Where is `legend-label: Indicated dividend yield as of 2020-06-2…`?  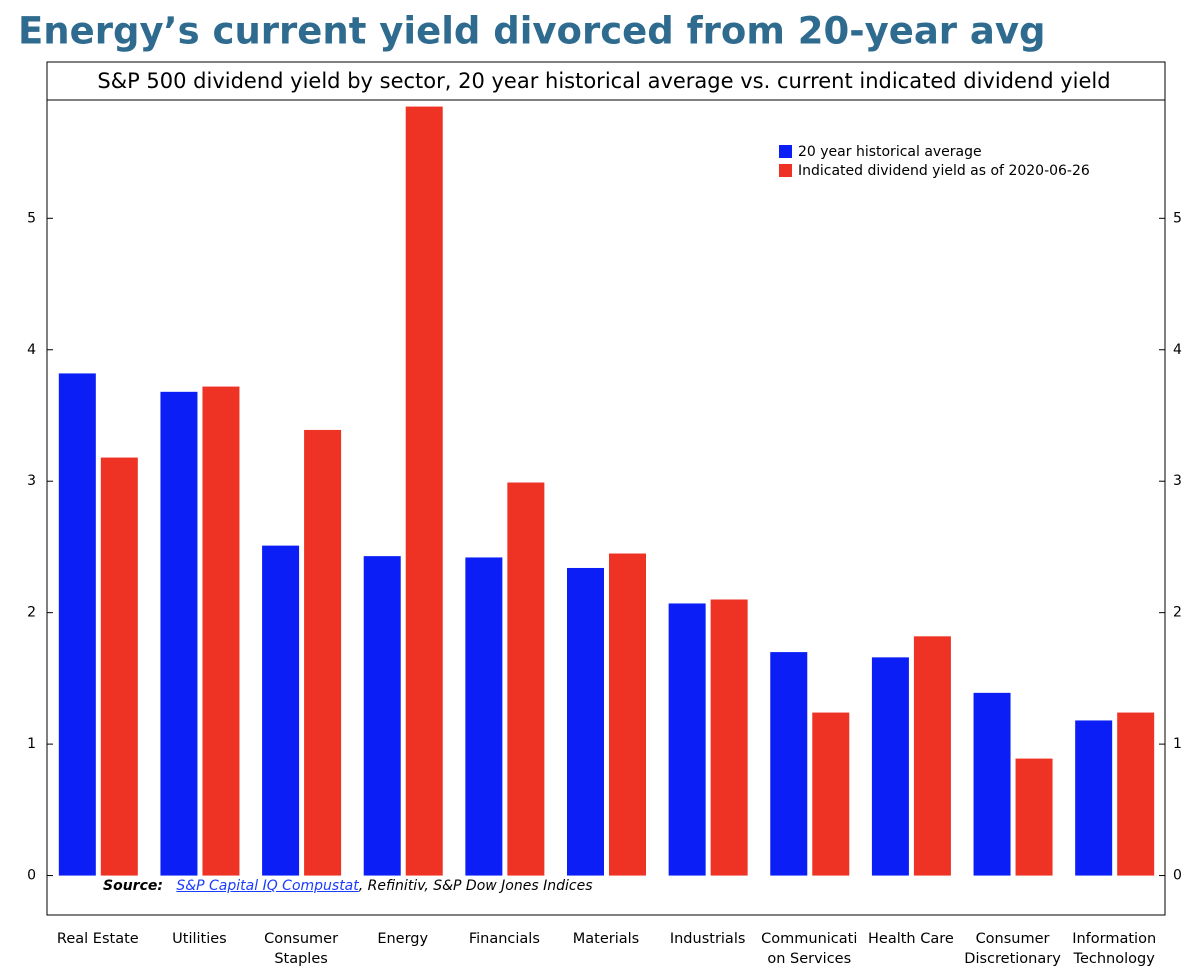
legend-label: Indicated dividend yield as of 2020-06-2… is located at coordinates (944, 171).